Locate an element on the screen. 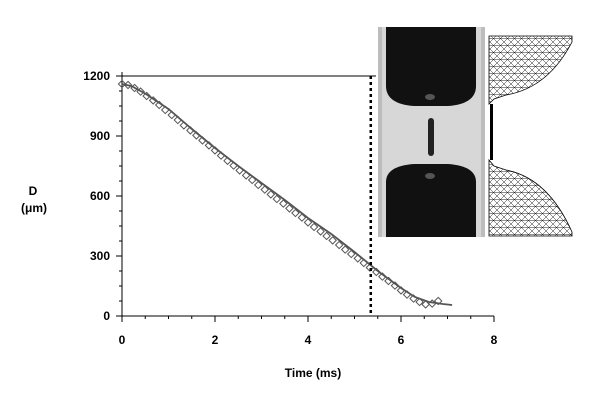  y-tick-label: 0 is located at coordinates (106, 316).